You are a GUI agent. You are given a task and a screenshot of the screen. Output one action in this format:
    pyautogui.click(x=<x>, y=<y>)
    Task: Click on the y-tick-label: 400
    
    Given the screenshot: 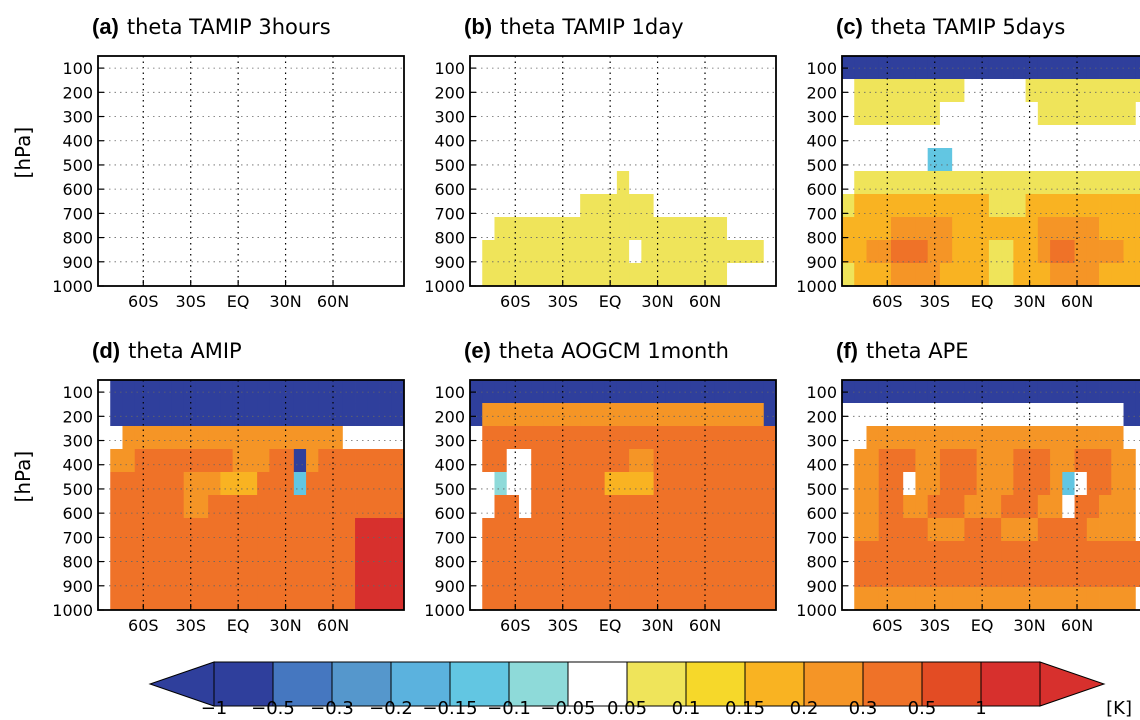 What is the action you would take?
    pyautogui.click(x=77, y=141)
    